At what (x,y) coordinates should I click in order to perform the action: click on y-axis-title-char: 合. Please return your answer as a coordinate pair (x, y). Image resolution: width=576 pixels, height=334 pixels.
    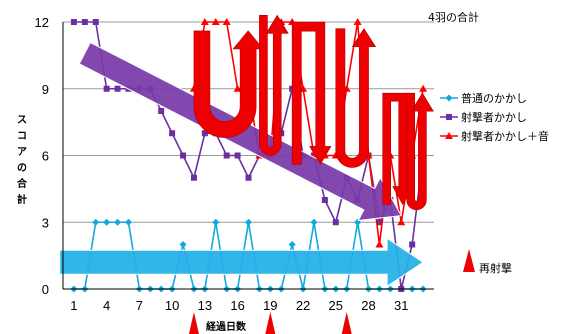
    Looking at the image, I should click on (22, 183).